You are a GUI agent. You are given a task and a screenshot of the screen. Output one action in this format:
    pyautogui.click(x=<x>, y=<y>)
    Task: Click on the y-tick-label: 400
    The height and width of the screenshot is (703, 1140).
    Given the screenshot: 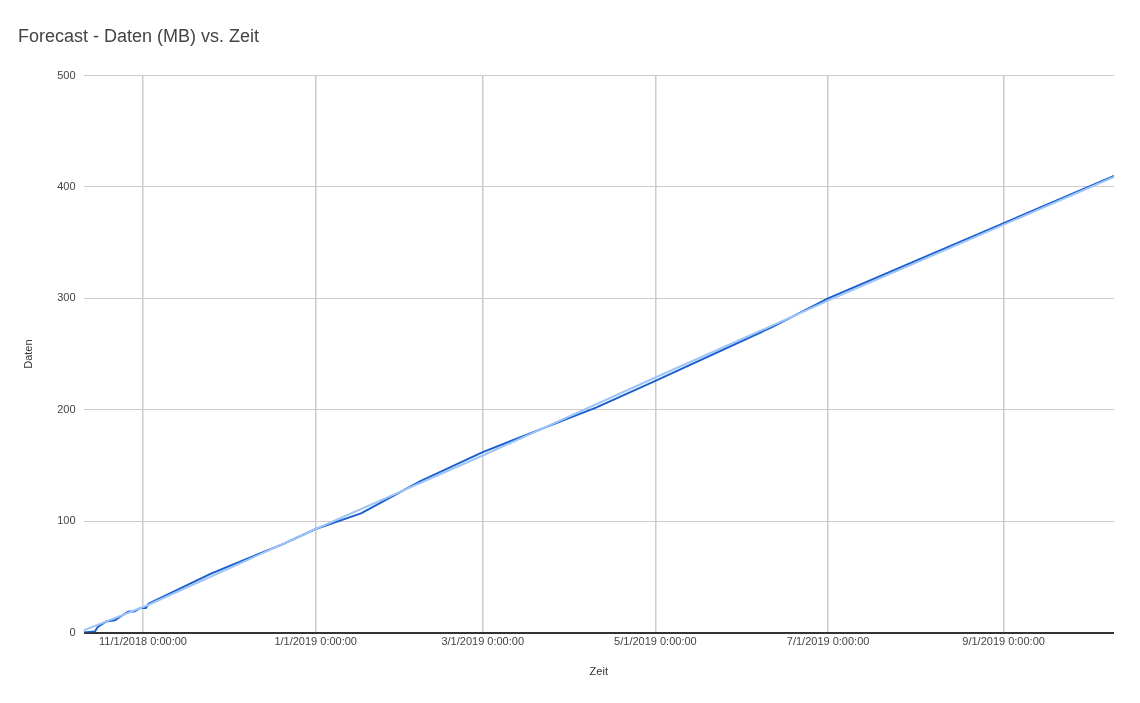 What is the action you would take?
    pyautogui.click(x=66, y=186)
    